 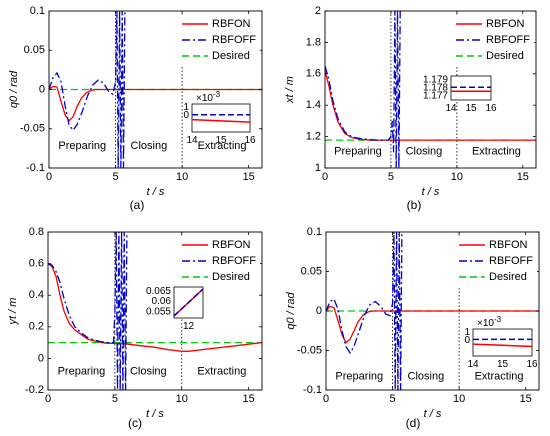 I want to click on inset-y-tick-label: 1.178, so click(x=435, y=88).